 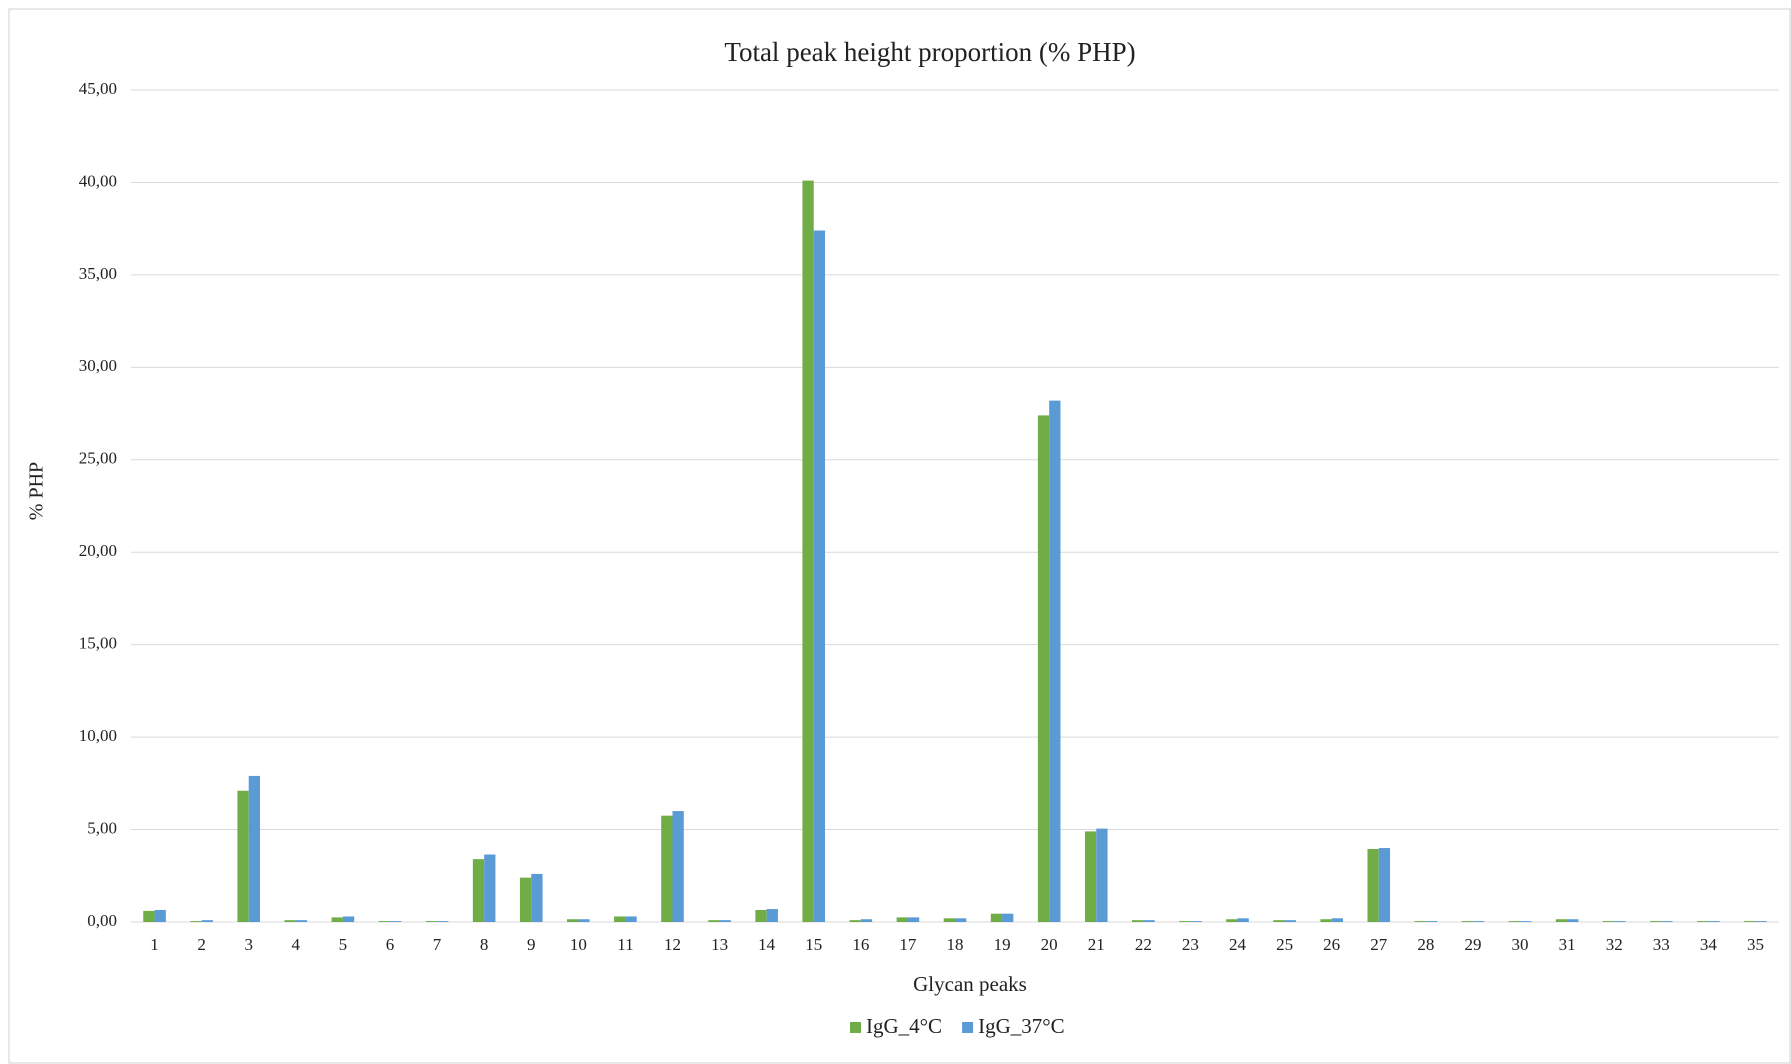 What do you see at coordinates (437, 944) in the screenshot?
I see `x-tick-label: 7` at bounding box center [437, 944].